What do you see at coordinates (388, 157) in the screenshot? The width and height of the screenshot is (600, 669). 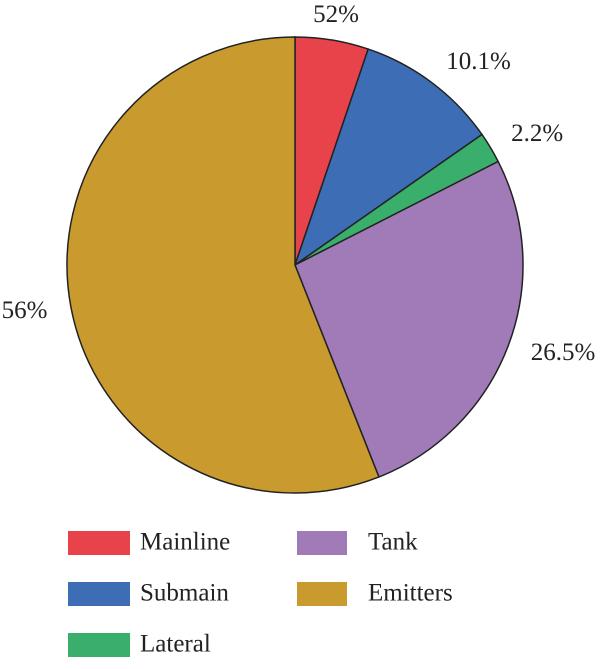 I see `pie-slice` at bounding box center [388, 157].